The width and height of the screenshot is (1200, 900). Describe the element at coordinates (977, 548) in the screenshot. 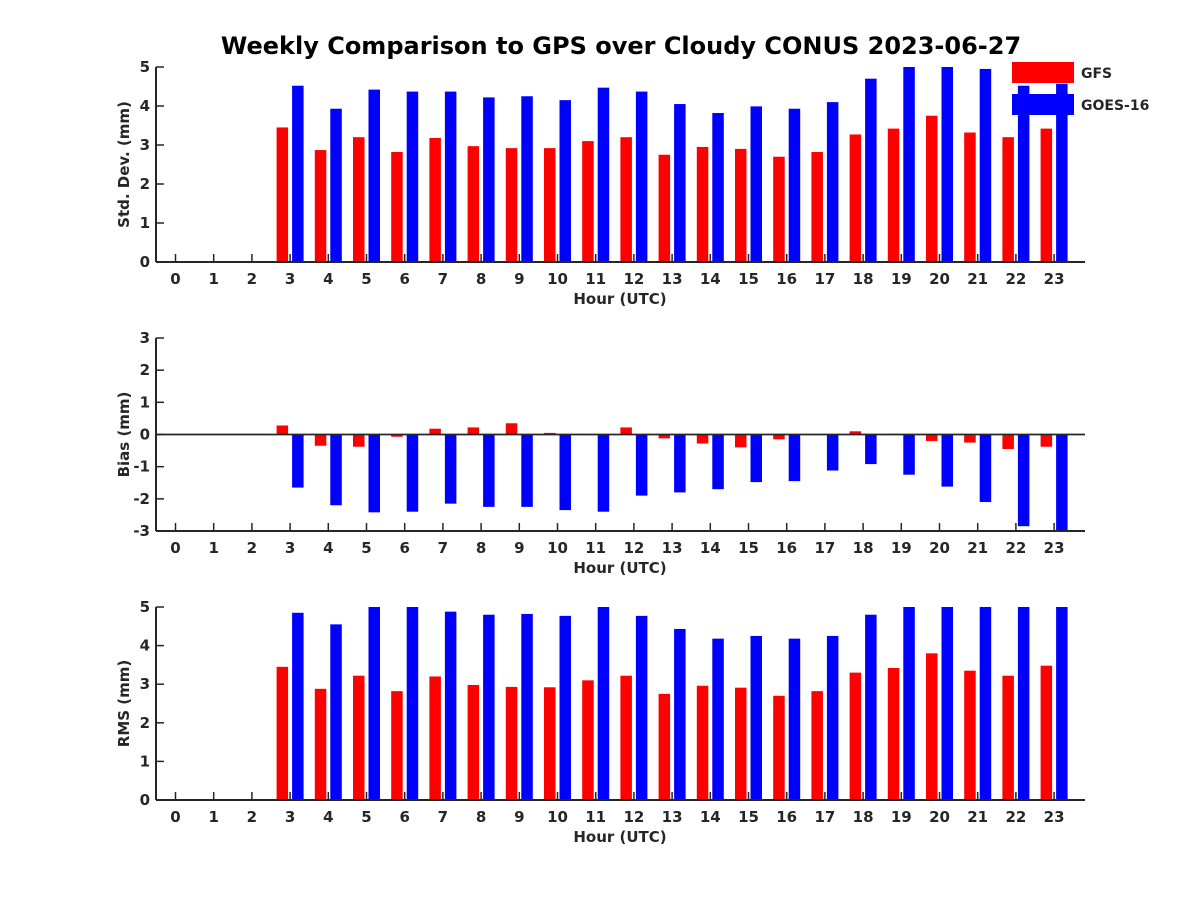

I see `x-tick-label: 21` at that location.